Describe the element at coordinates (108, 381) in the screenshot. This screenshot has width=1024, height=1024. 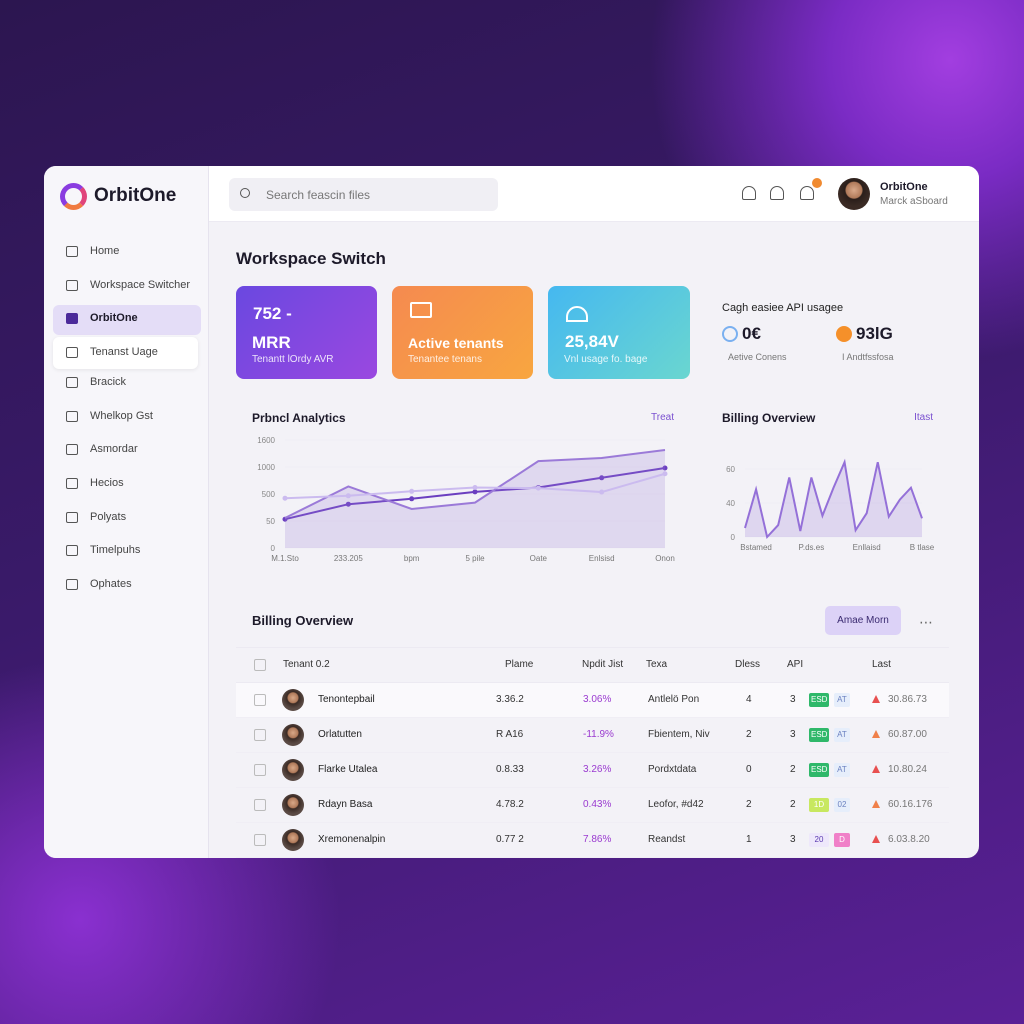
I see `nav-item: Bracick` at that location.